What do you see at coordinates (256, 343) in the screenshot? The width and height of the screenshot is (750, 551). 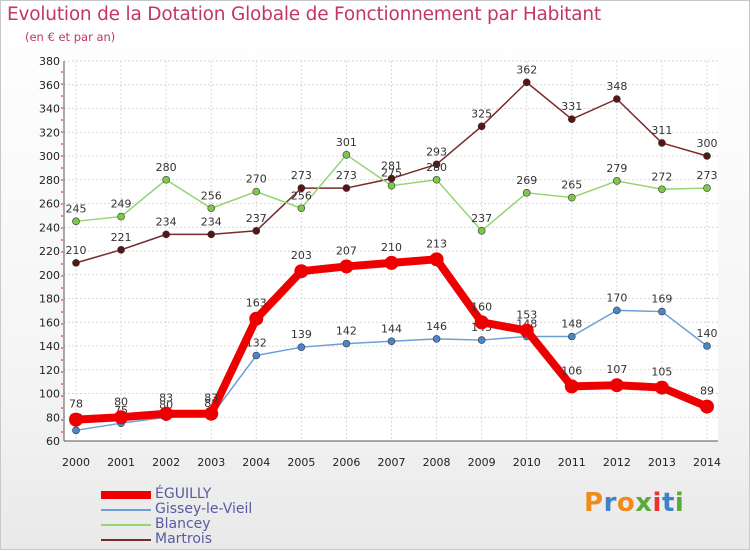 I see `data-label: 132` at bounding box center [256, 343].